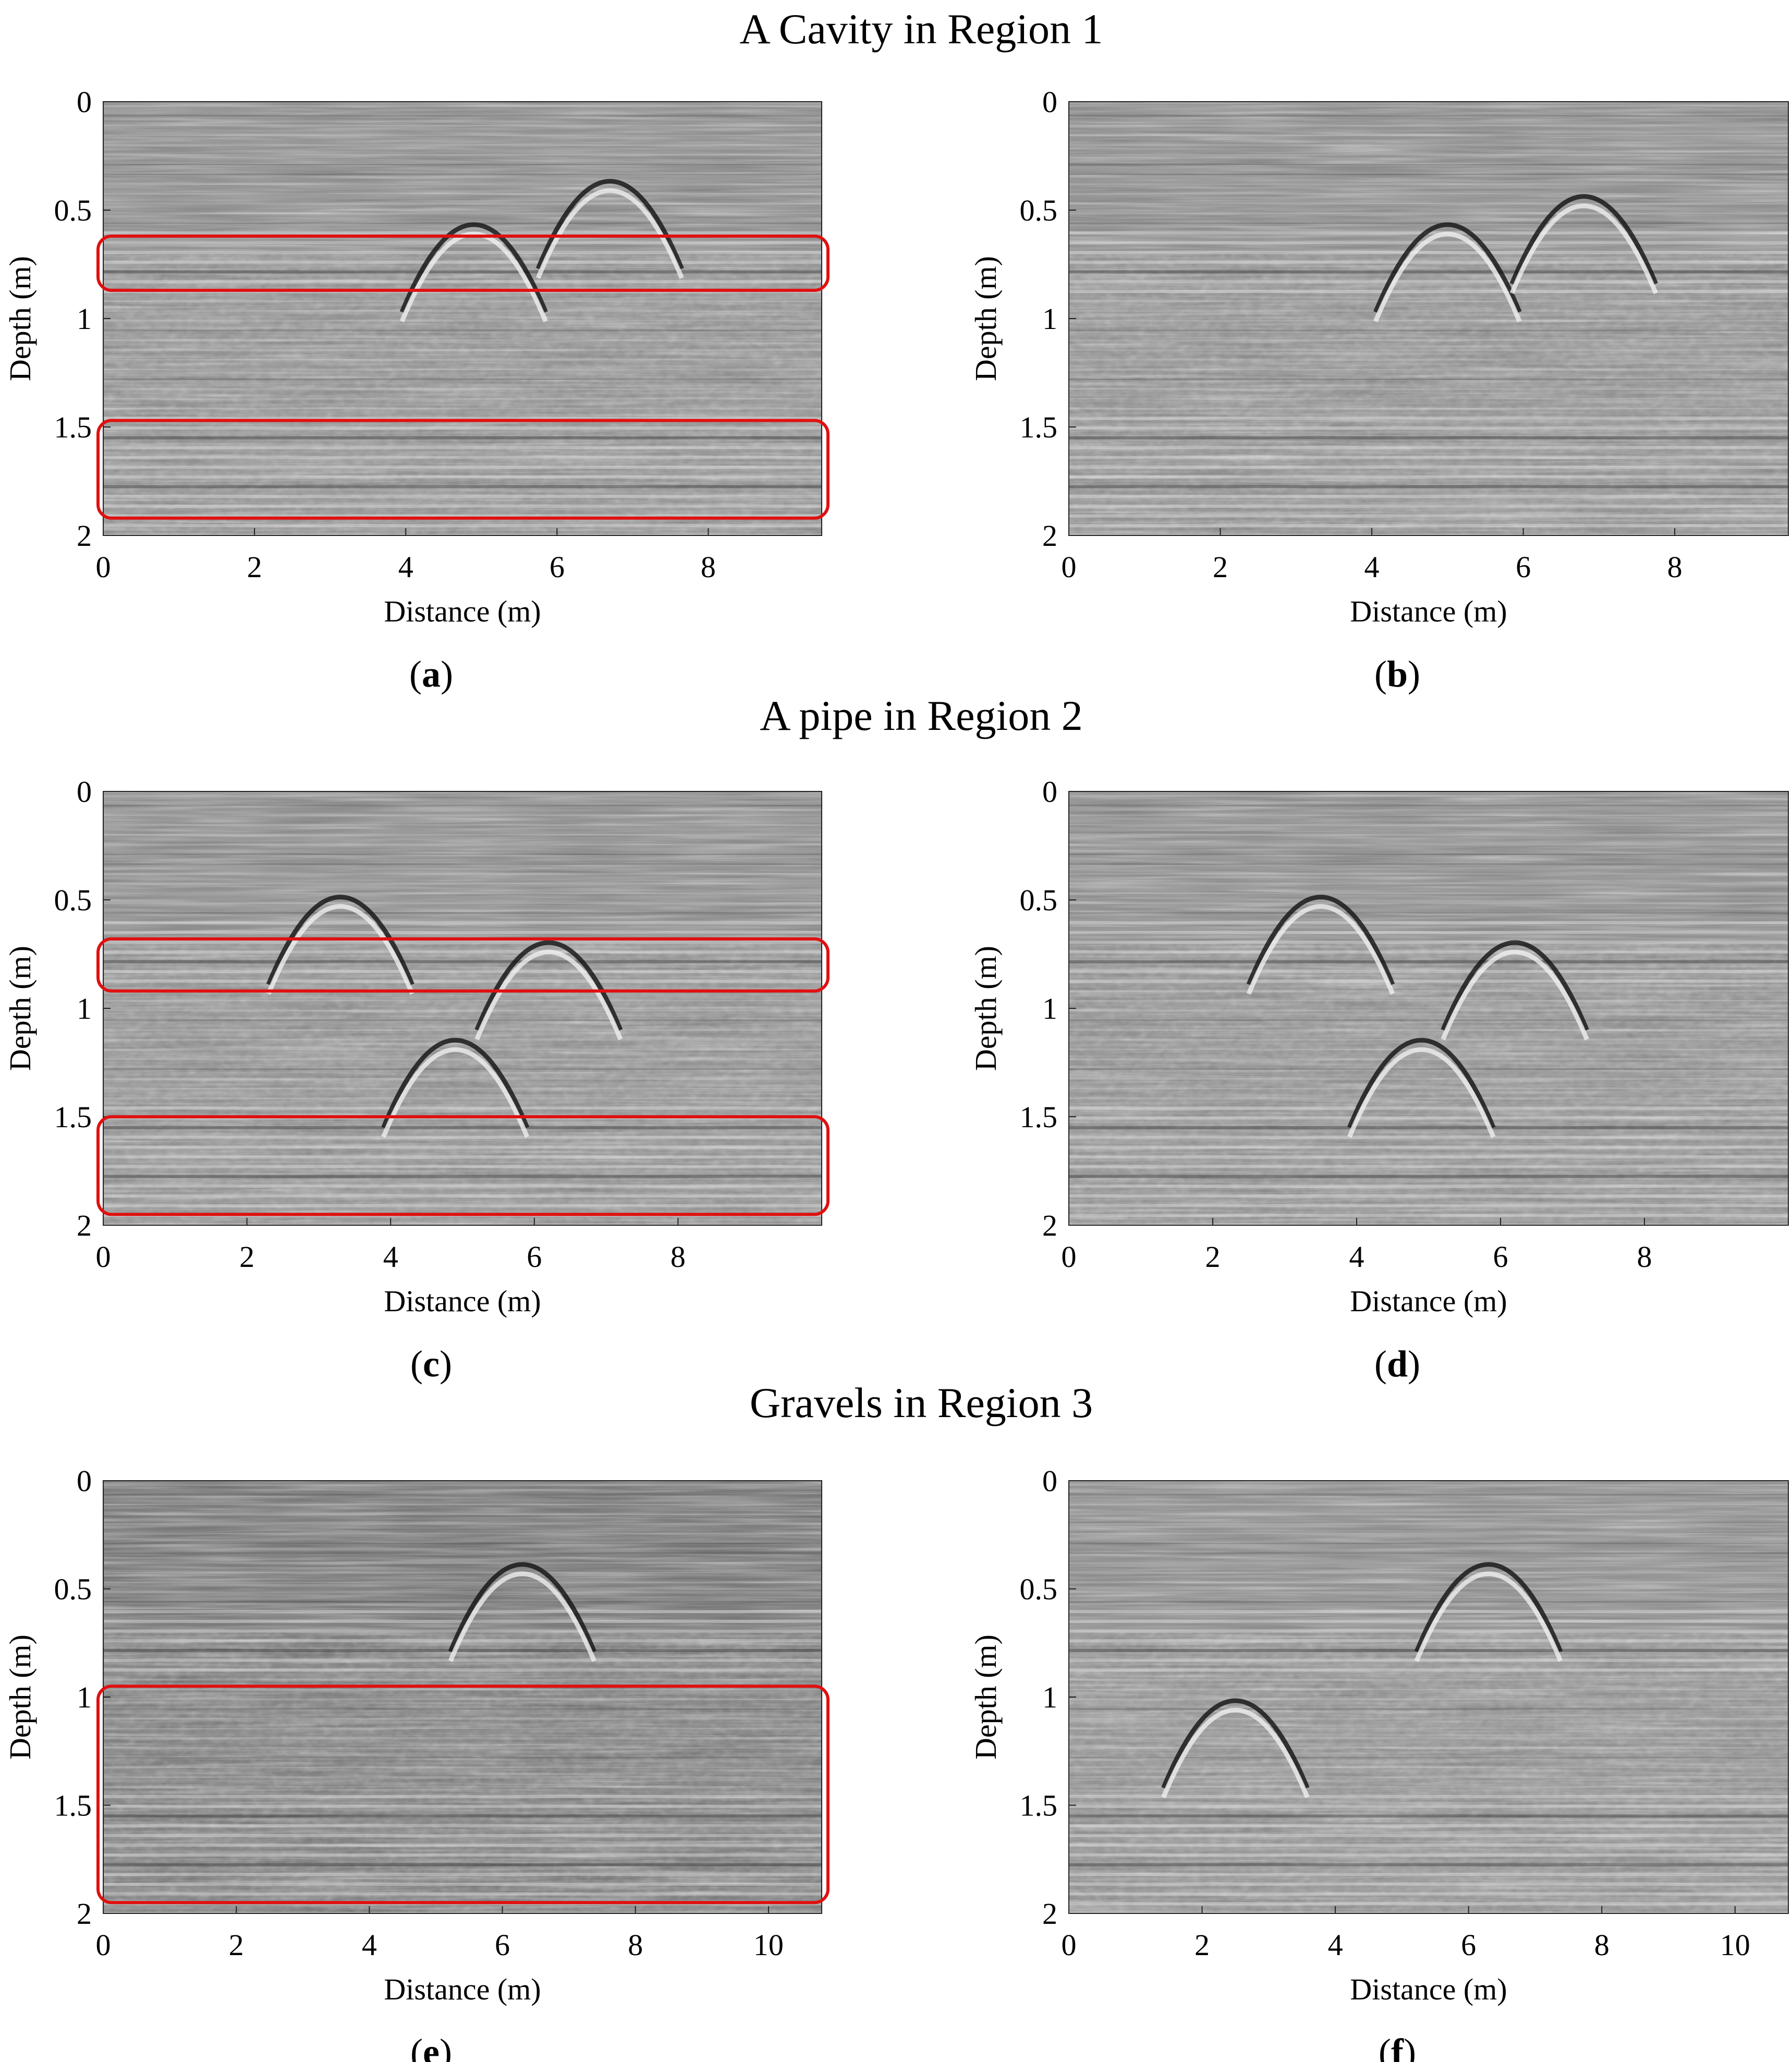 This screenshot has width=1792, height=2062. What do you see at coordinates (502, 1945) in the screenshot?
I see `x-tick-label-e: 6` at bounding box center [502, 1945].